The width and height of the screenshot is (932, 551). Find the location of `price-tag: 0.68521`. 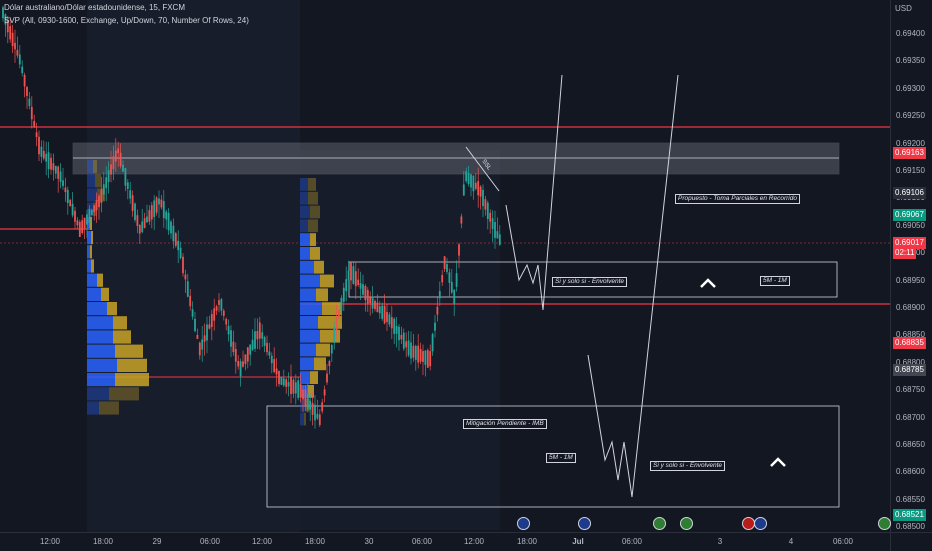

price-tag: 0.68521 is located at coordinates (909, 515).